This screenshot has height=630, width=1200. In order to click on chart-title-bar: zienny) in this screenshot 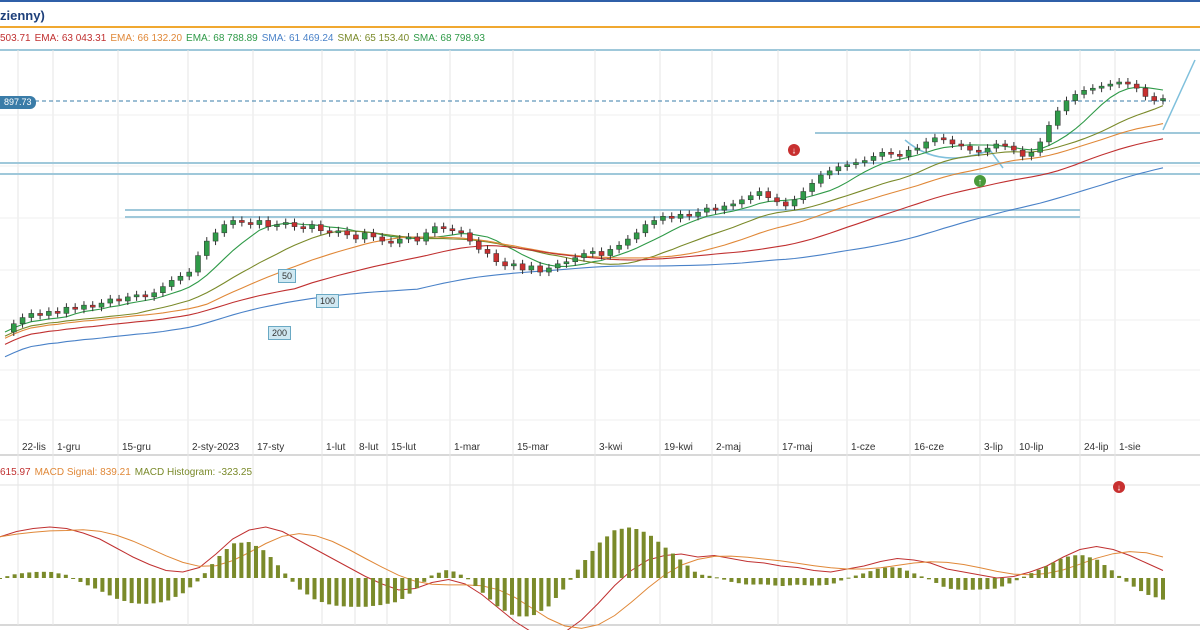, I will do `click(600, 14)`.